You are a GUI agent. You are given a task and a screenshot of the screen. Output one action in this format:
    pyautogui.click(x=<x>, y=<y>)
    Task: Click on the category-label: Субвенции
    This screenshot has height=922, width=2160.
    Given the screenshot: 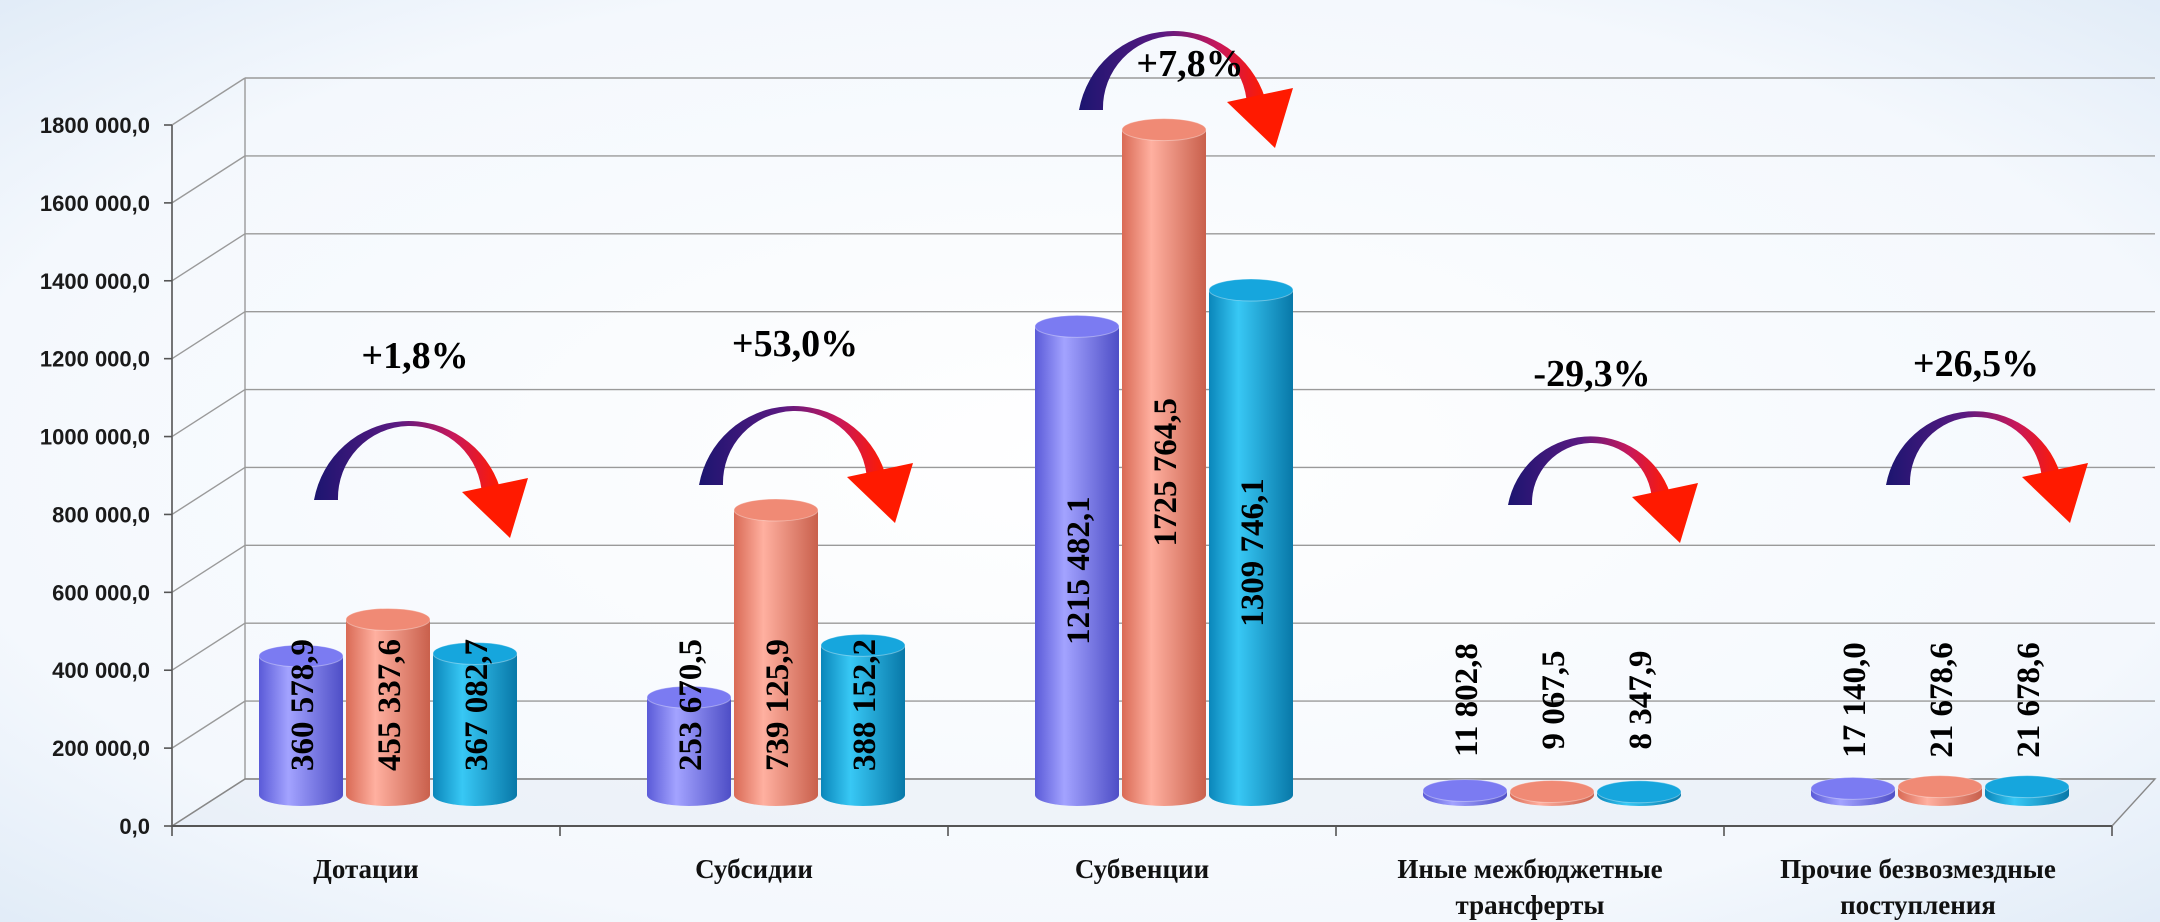 What is the action you would take?
    pyautogui.click(x=1142, y=869)
    